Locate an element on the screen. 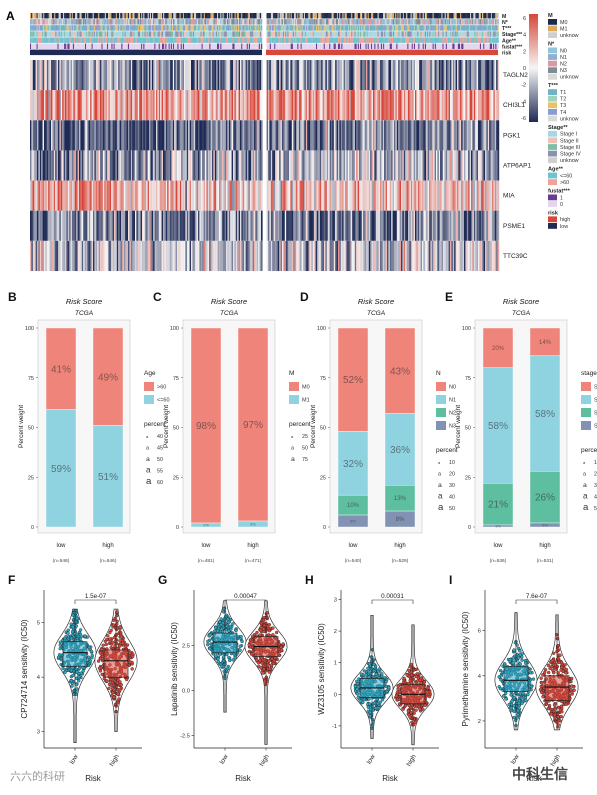 Image resolution: width=597 pixels, height=795 pixels. bar-percent-label: 36% is located at coordinates (400, 450).